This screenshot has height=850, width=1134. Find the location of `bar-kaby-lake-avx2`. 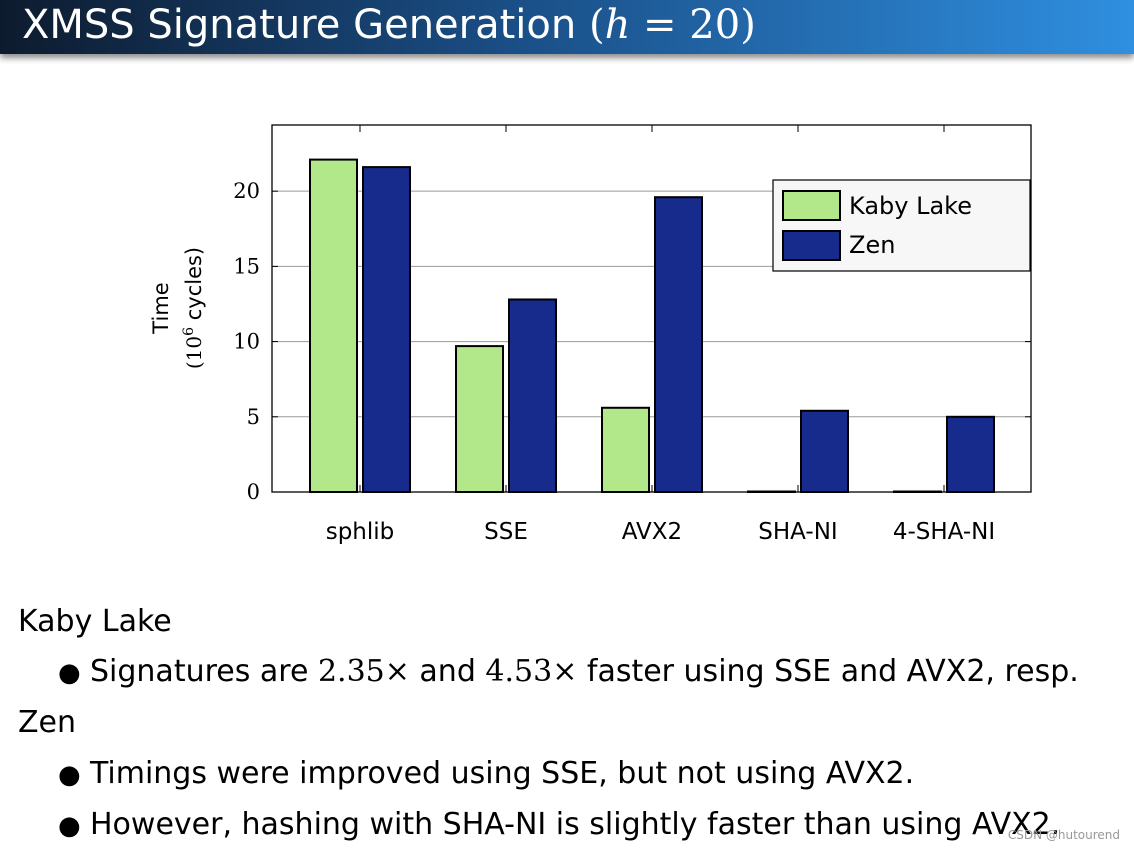

bar-kaby-lake-avx2 is located at coordinates (625, 449).